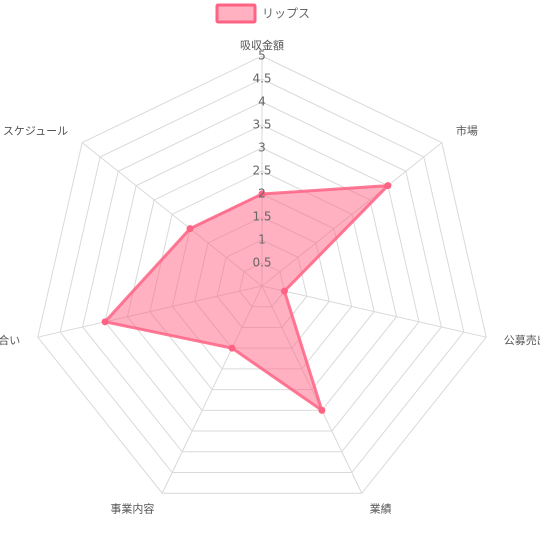 This screenshot has width=540, height=540. I want to click on axis-label-0: 吸収金額, so click(262, 45).